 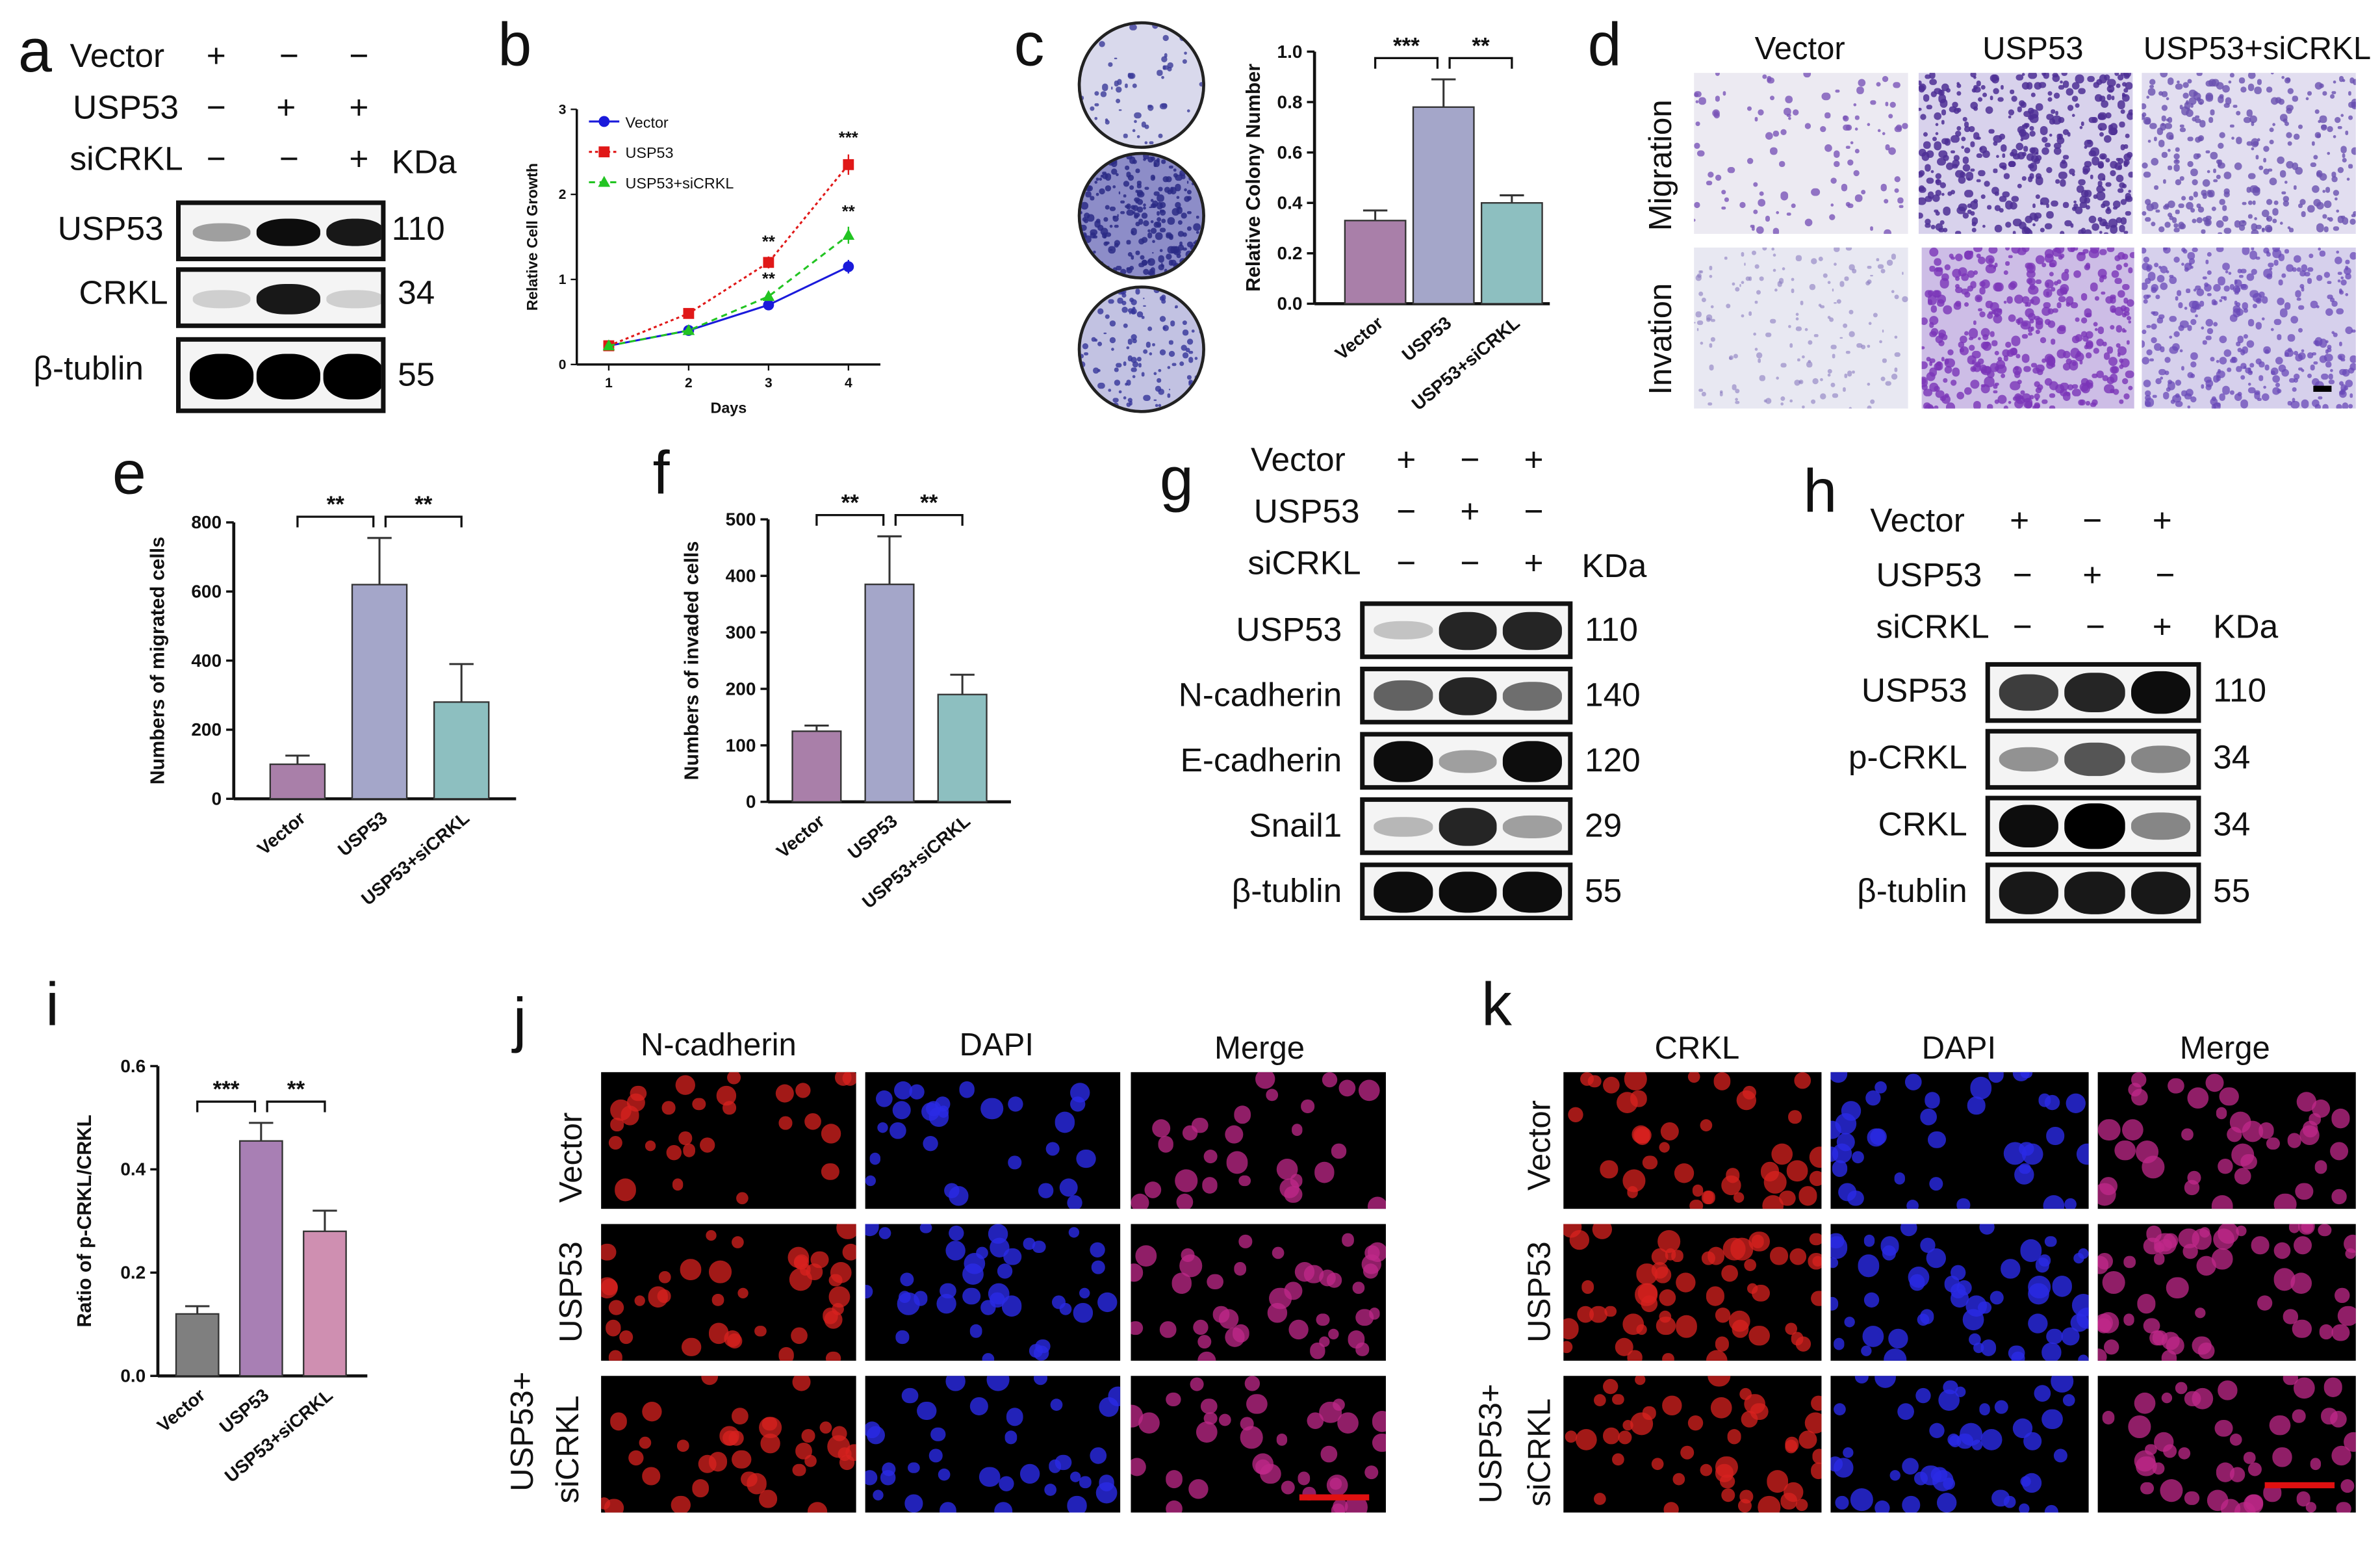 What do you see at coordinates (221, 232) in the screenshot?
I see `band` at bounding box center [221, 232].